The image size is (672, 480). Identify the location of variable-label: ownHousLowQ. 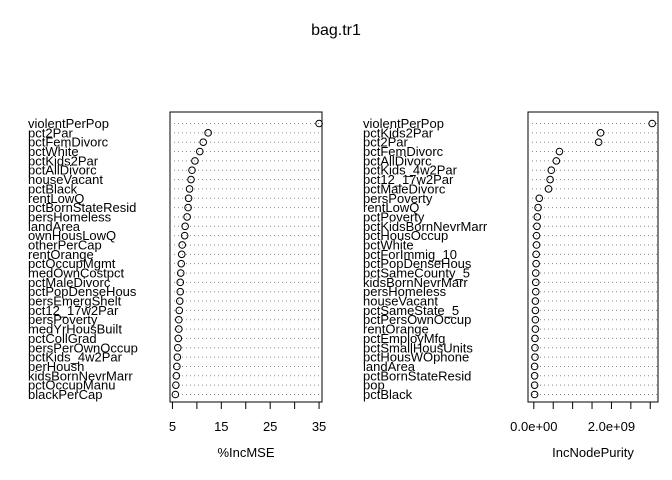
(72, 235).